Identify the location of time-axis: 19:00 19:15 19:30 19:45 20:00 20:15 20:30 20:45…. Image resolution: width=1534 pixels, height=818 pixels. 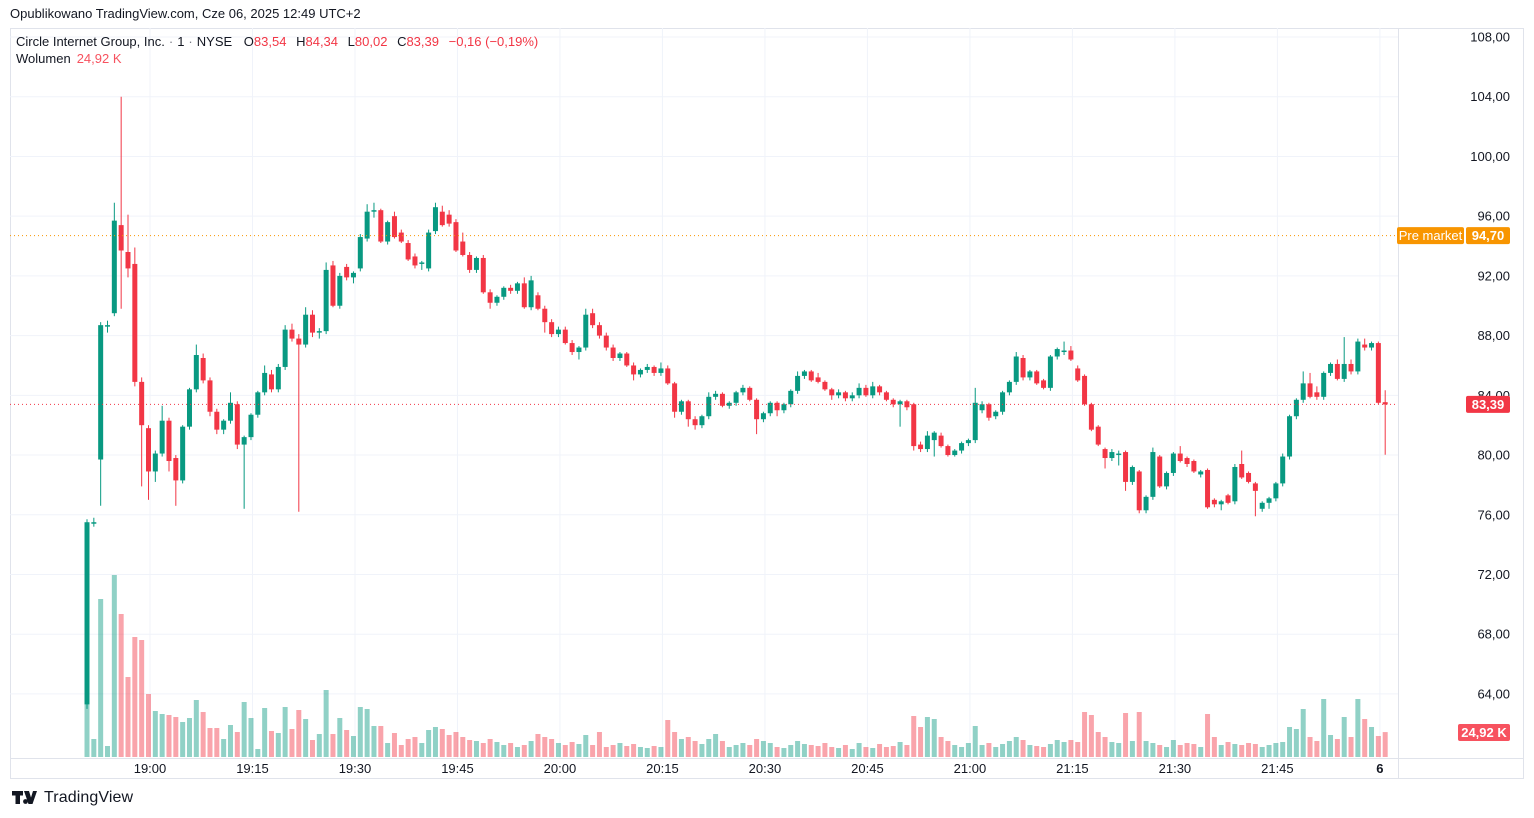
(759, 768).